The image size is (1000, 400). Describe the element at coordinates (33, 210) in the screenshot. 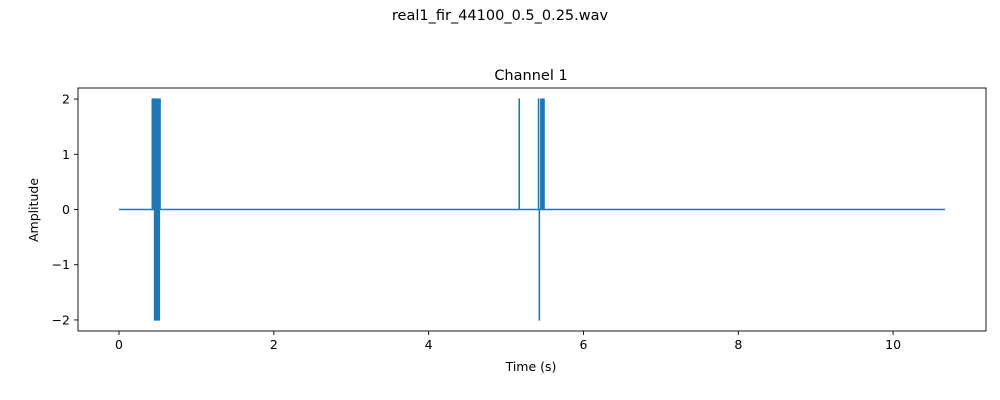

I see `y-axis-label: Amplitude` at that location.